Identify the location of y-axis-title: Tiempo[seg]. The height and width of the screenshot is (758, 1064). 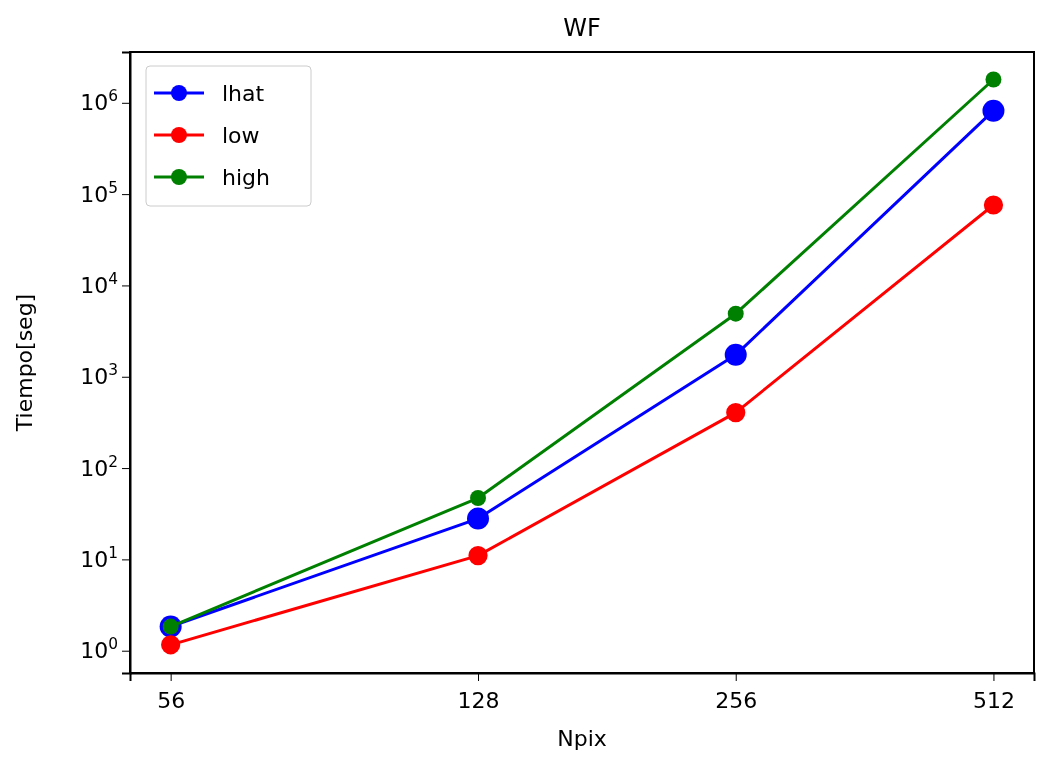
(24, 363).